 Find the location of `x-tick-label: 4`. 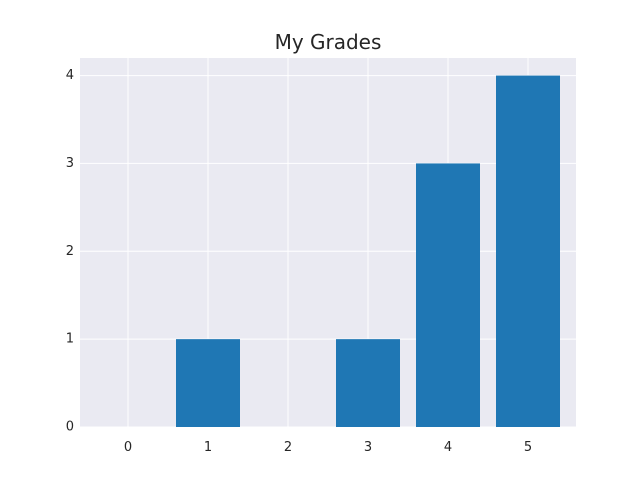

x-tick-label: 4 is located at coordinates (448, 447).